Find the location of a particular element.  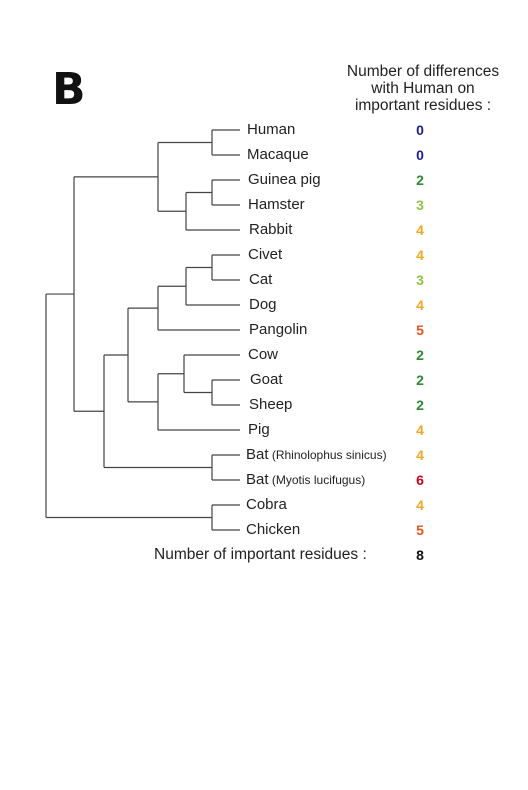

species-name: Pangolin is located at coordinates (278, 329).